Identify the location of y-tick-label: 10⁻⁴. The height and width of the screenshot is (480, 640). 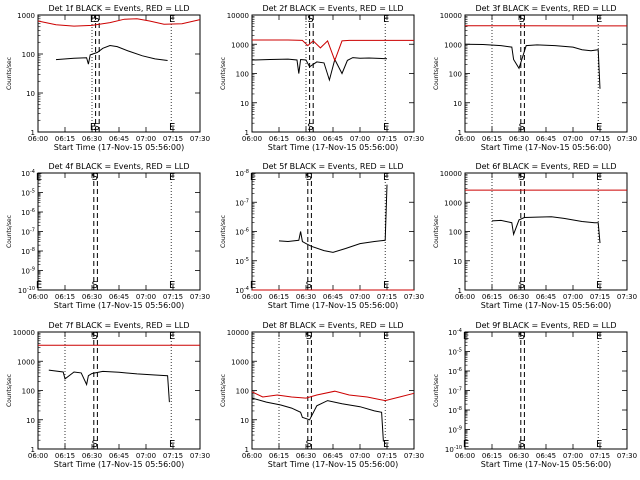
(28, 173).